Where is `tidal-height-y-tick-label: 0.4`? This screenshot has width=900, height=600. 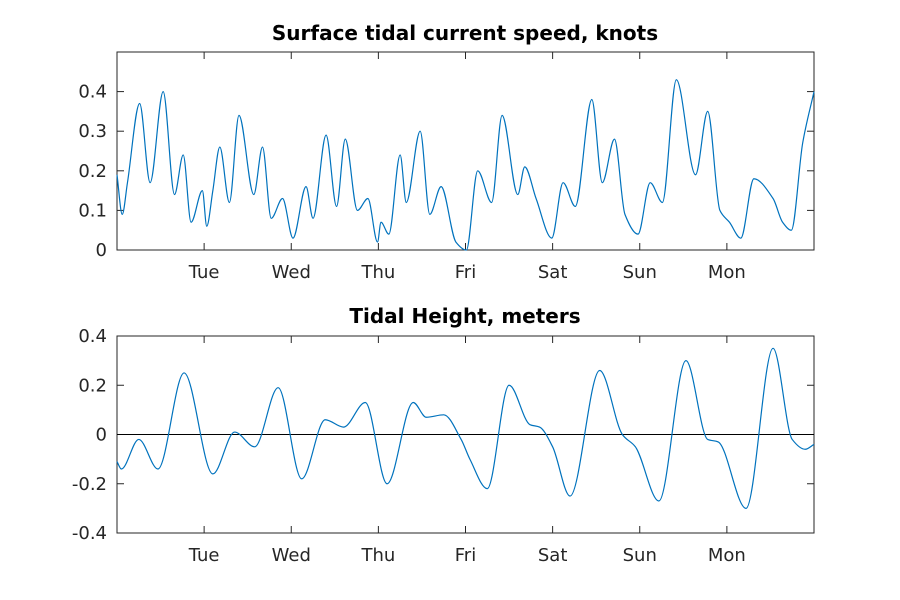
tidal-height-y-tick-label: 0.4 is located at coordinates (92, 336).